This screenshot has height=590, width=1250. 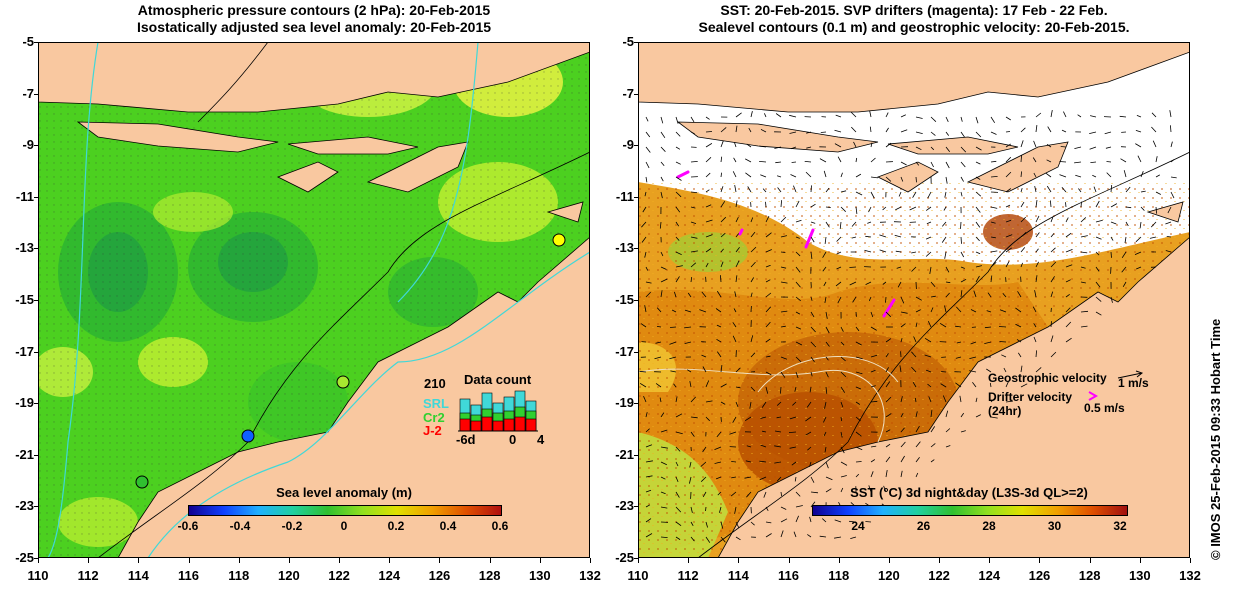 I want to click on right-longitude-tick, so click(x=739, y=560).